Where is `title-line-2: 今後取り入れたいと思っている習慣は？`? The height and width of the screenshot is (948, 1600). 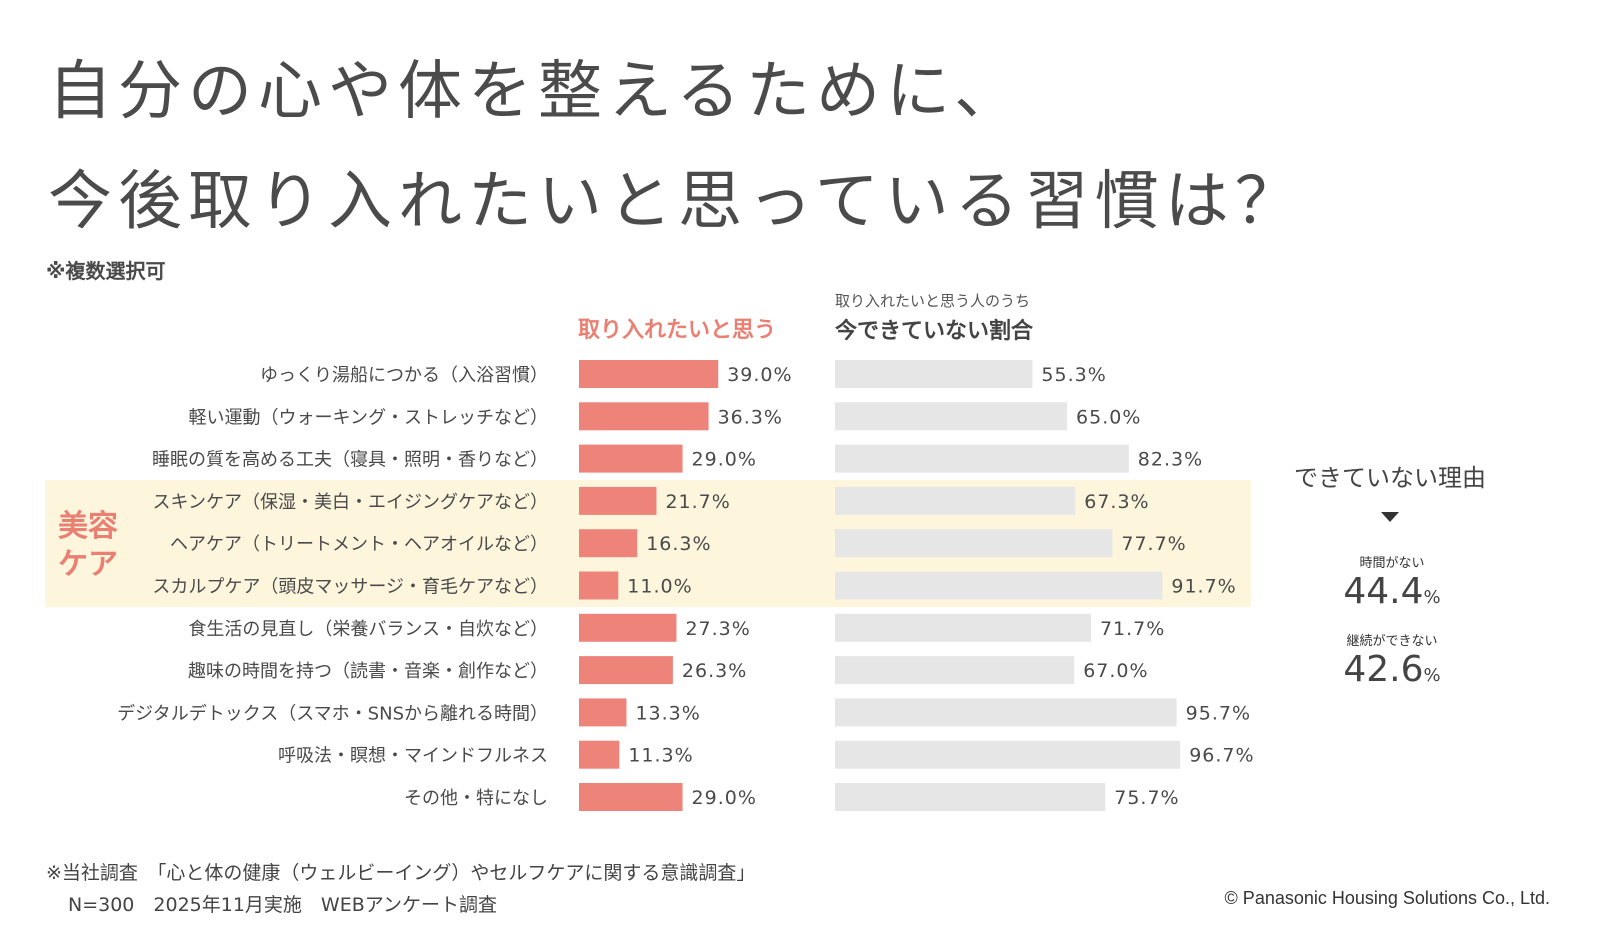
title-line-2: 今後取り入れたいと思っている習慣は？ is located at coordinates (676, 202).